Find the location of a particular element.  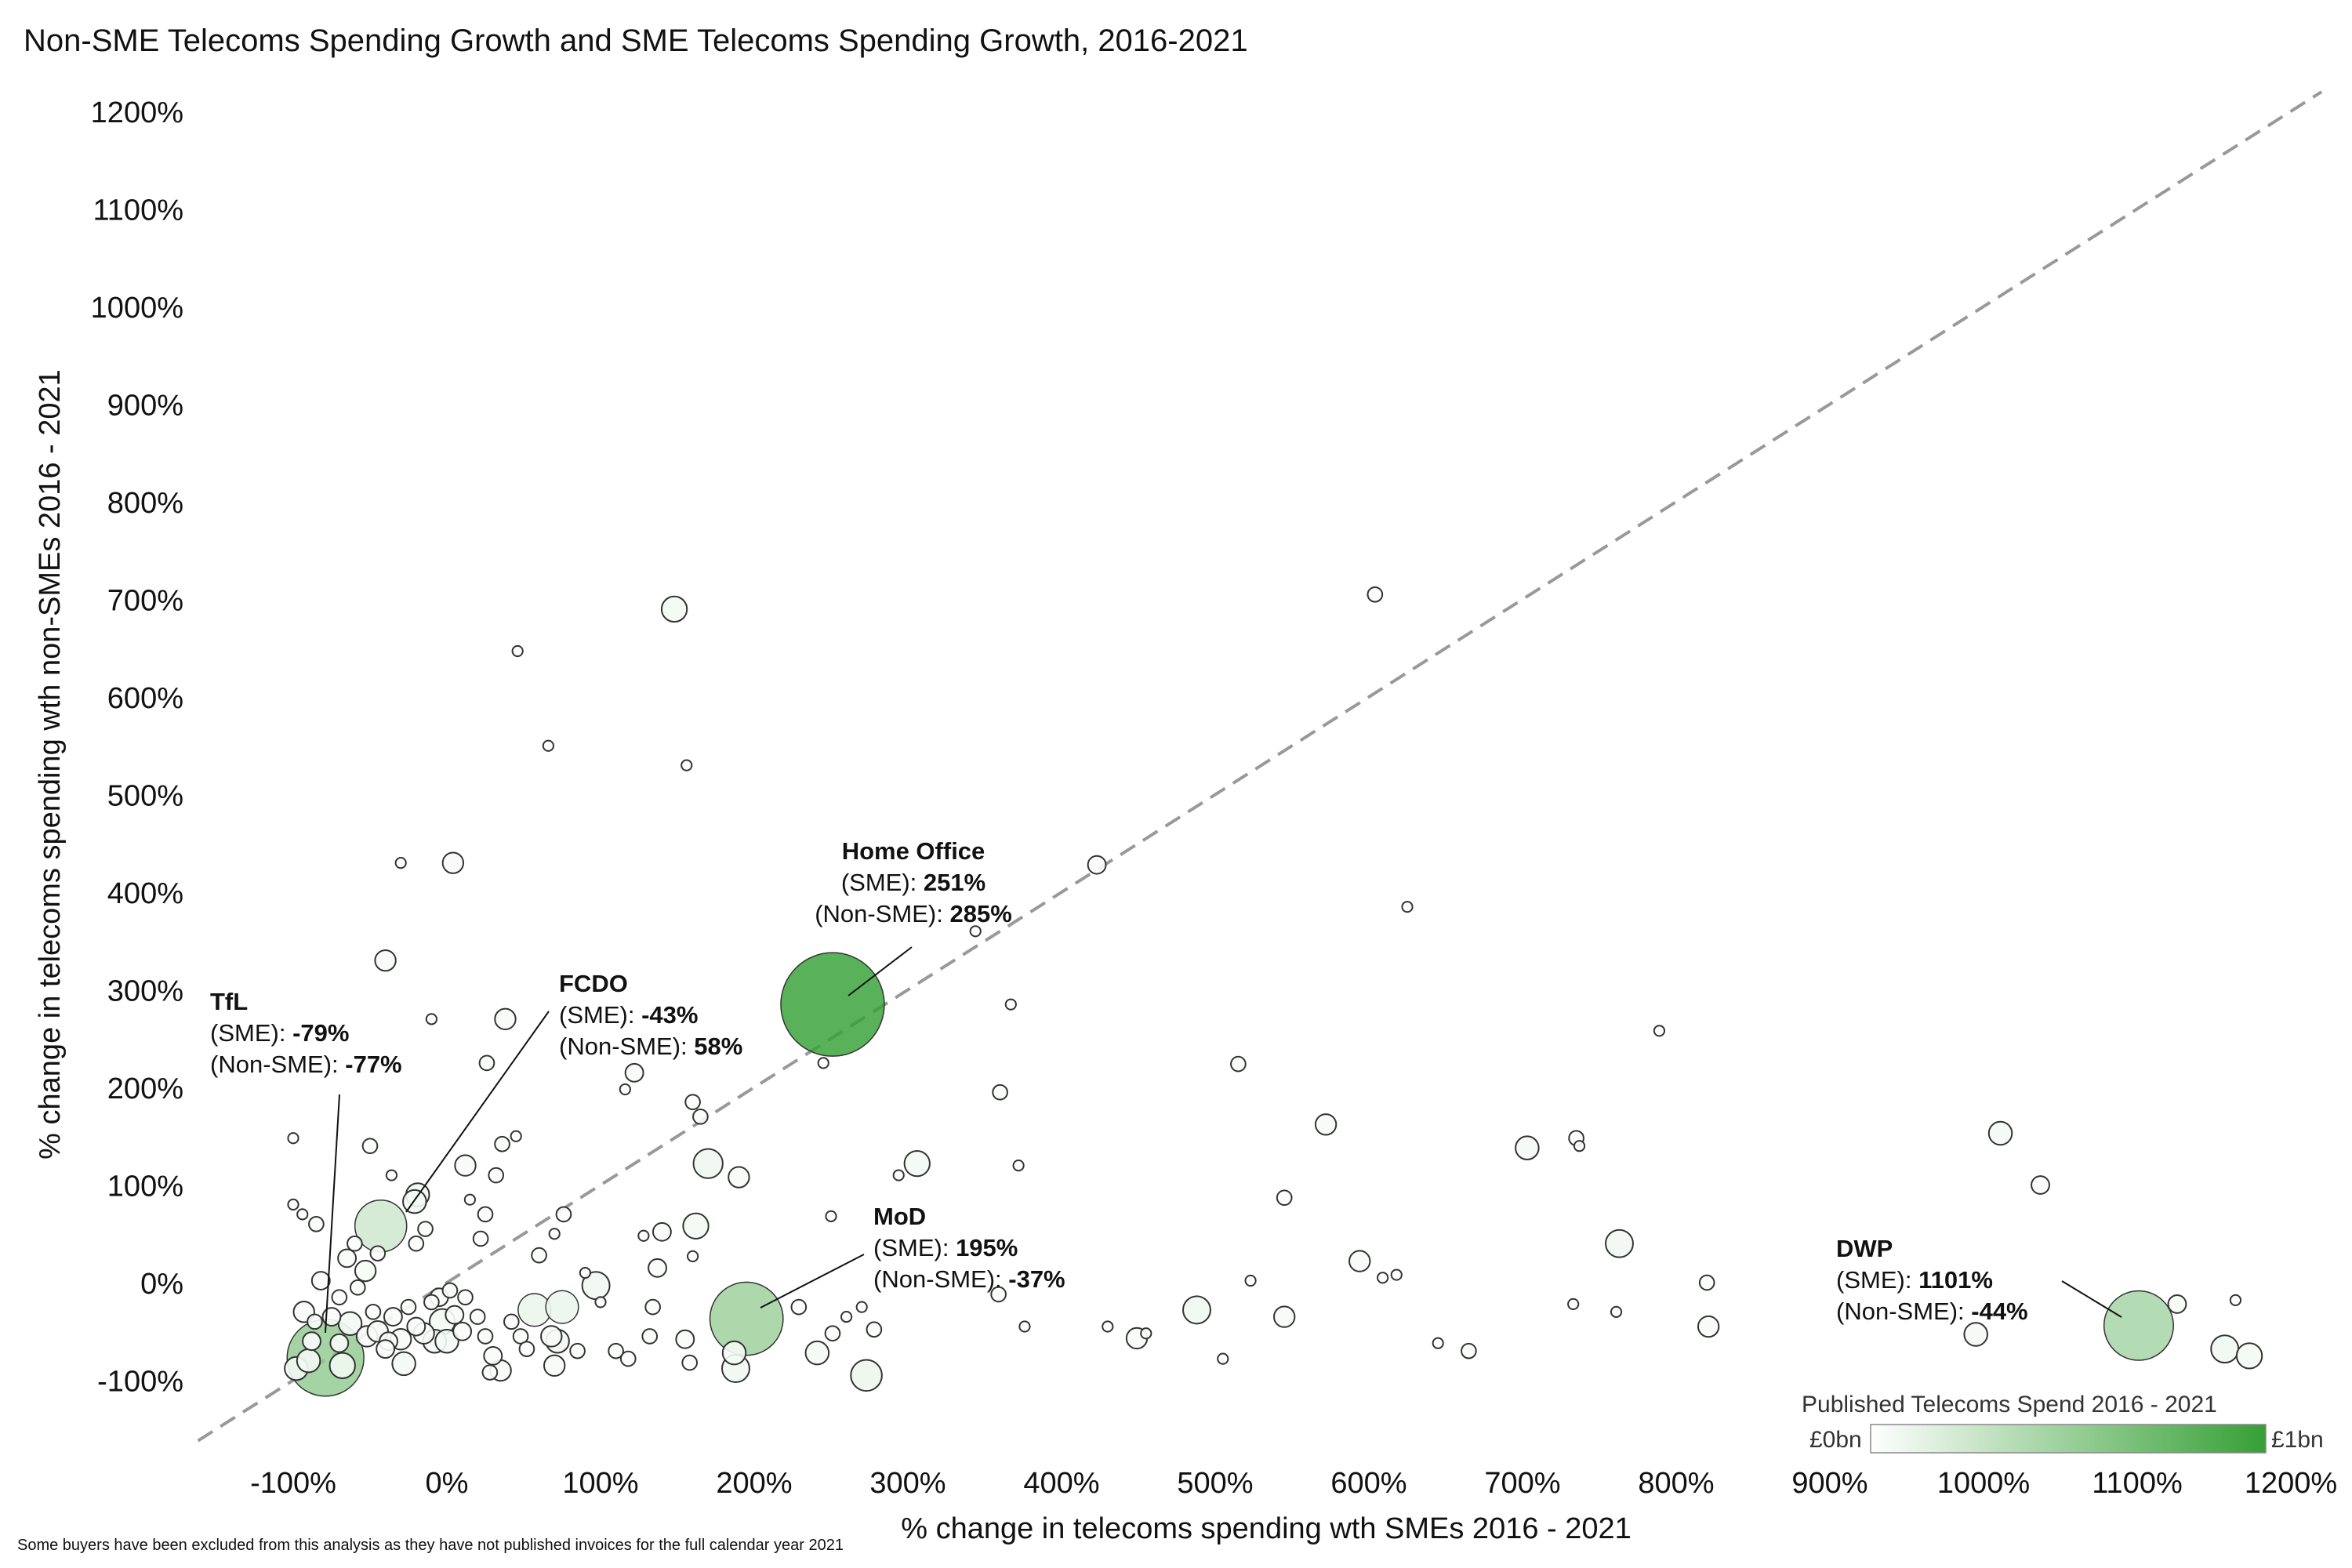

x-tick-label: 200% is located at coordinates (754, 1483).